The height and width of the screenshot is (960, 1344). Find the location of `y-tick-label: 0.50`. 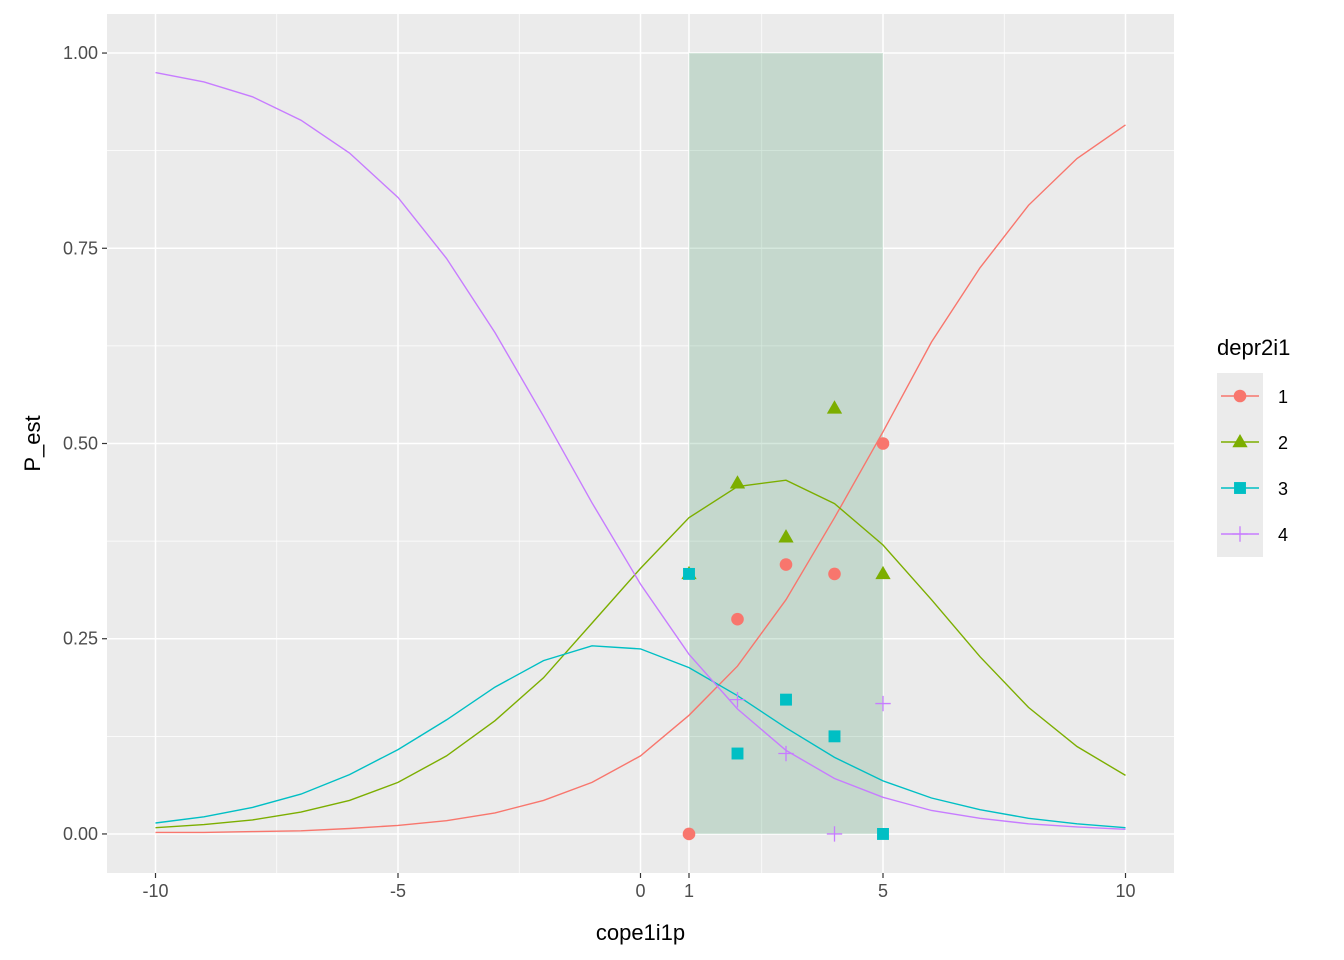

y-tick-label: 0.50 is located at coordinates (80, 444).